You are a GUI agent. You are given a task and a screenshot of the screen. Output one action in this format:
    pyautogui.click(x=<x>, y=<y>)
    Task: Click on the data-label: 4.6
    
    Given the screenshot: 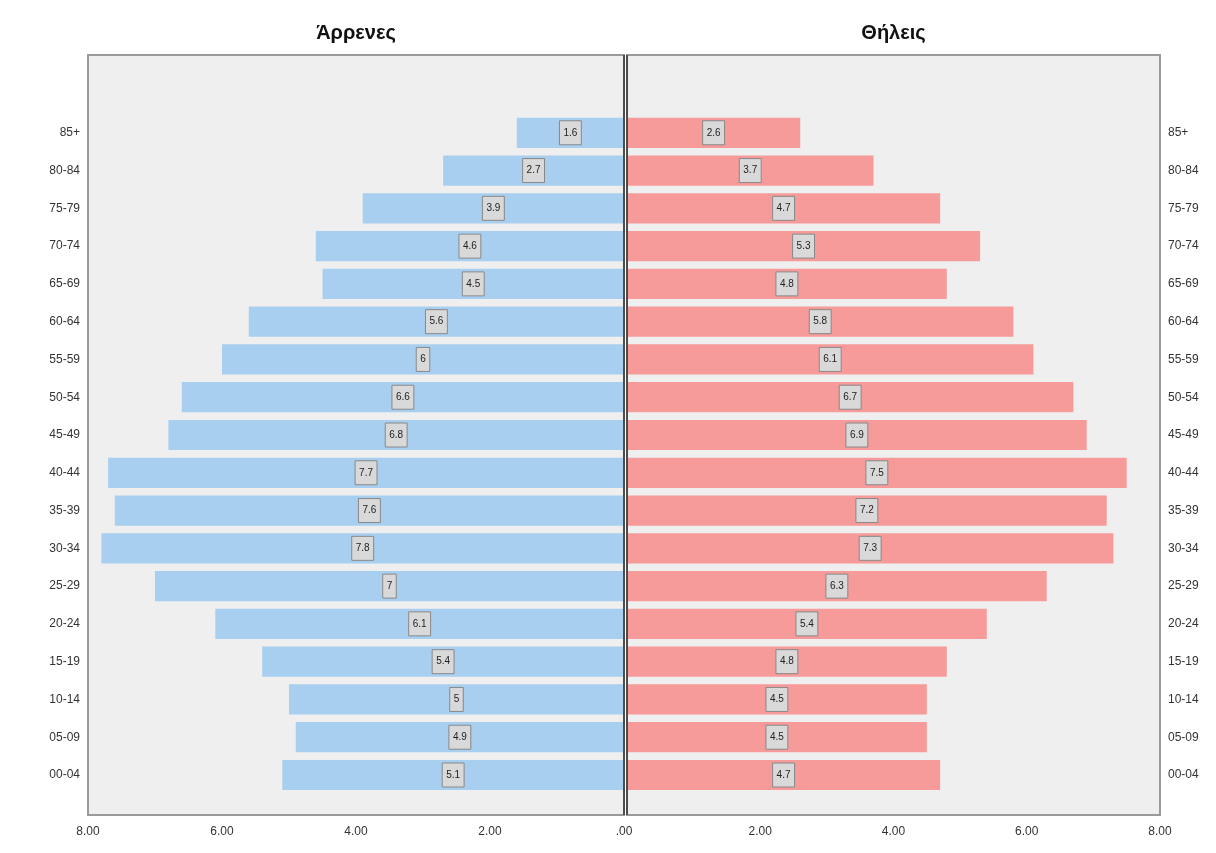 What is the action you would take?
    pyautogui.click(x=470, y=245)
    